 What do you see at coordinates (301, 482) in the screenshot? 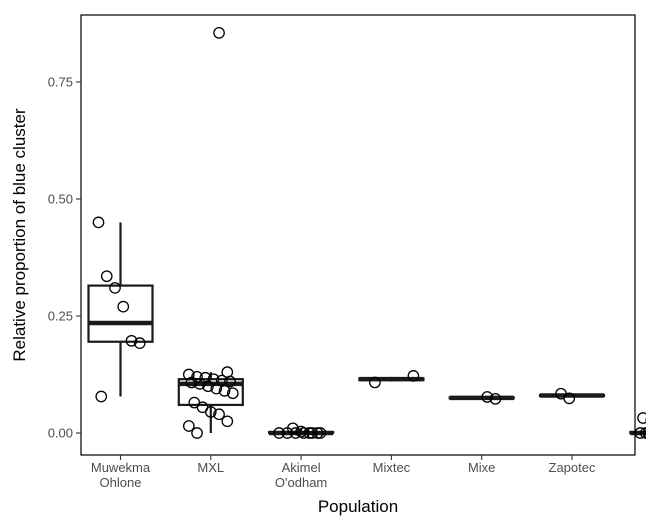
I see `x-tick-label-line: O'odham` at bounding box center [301, 482].